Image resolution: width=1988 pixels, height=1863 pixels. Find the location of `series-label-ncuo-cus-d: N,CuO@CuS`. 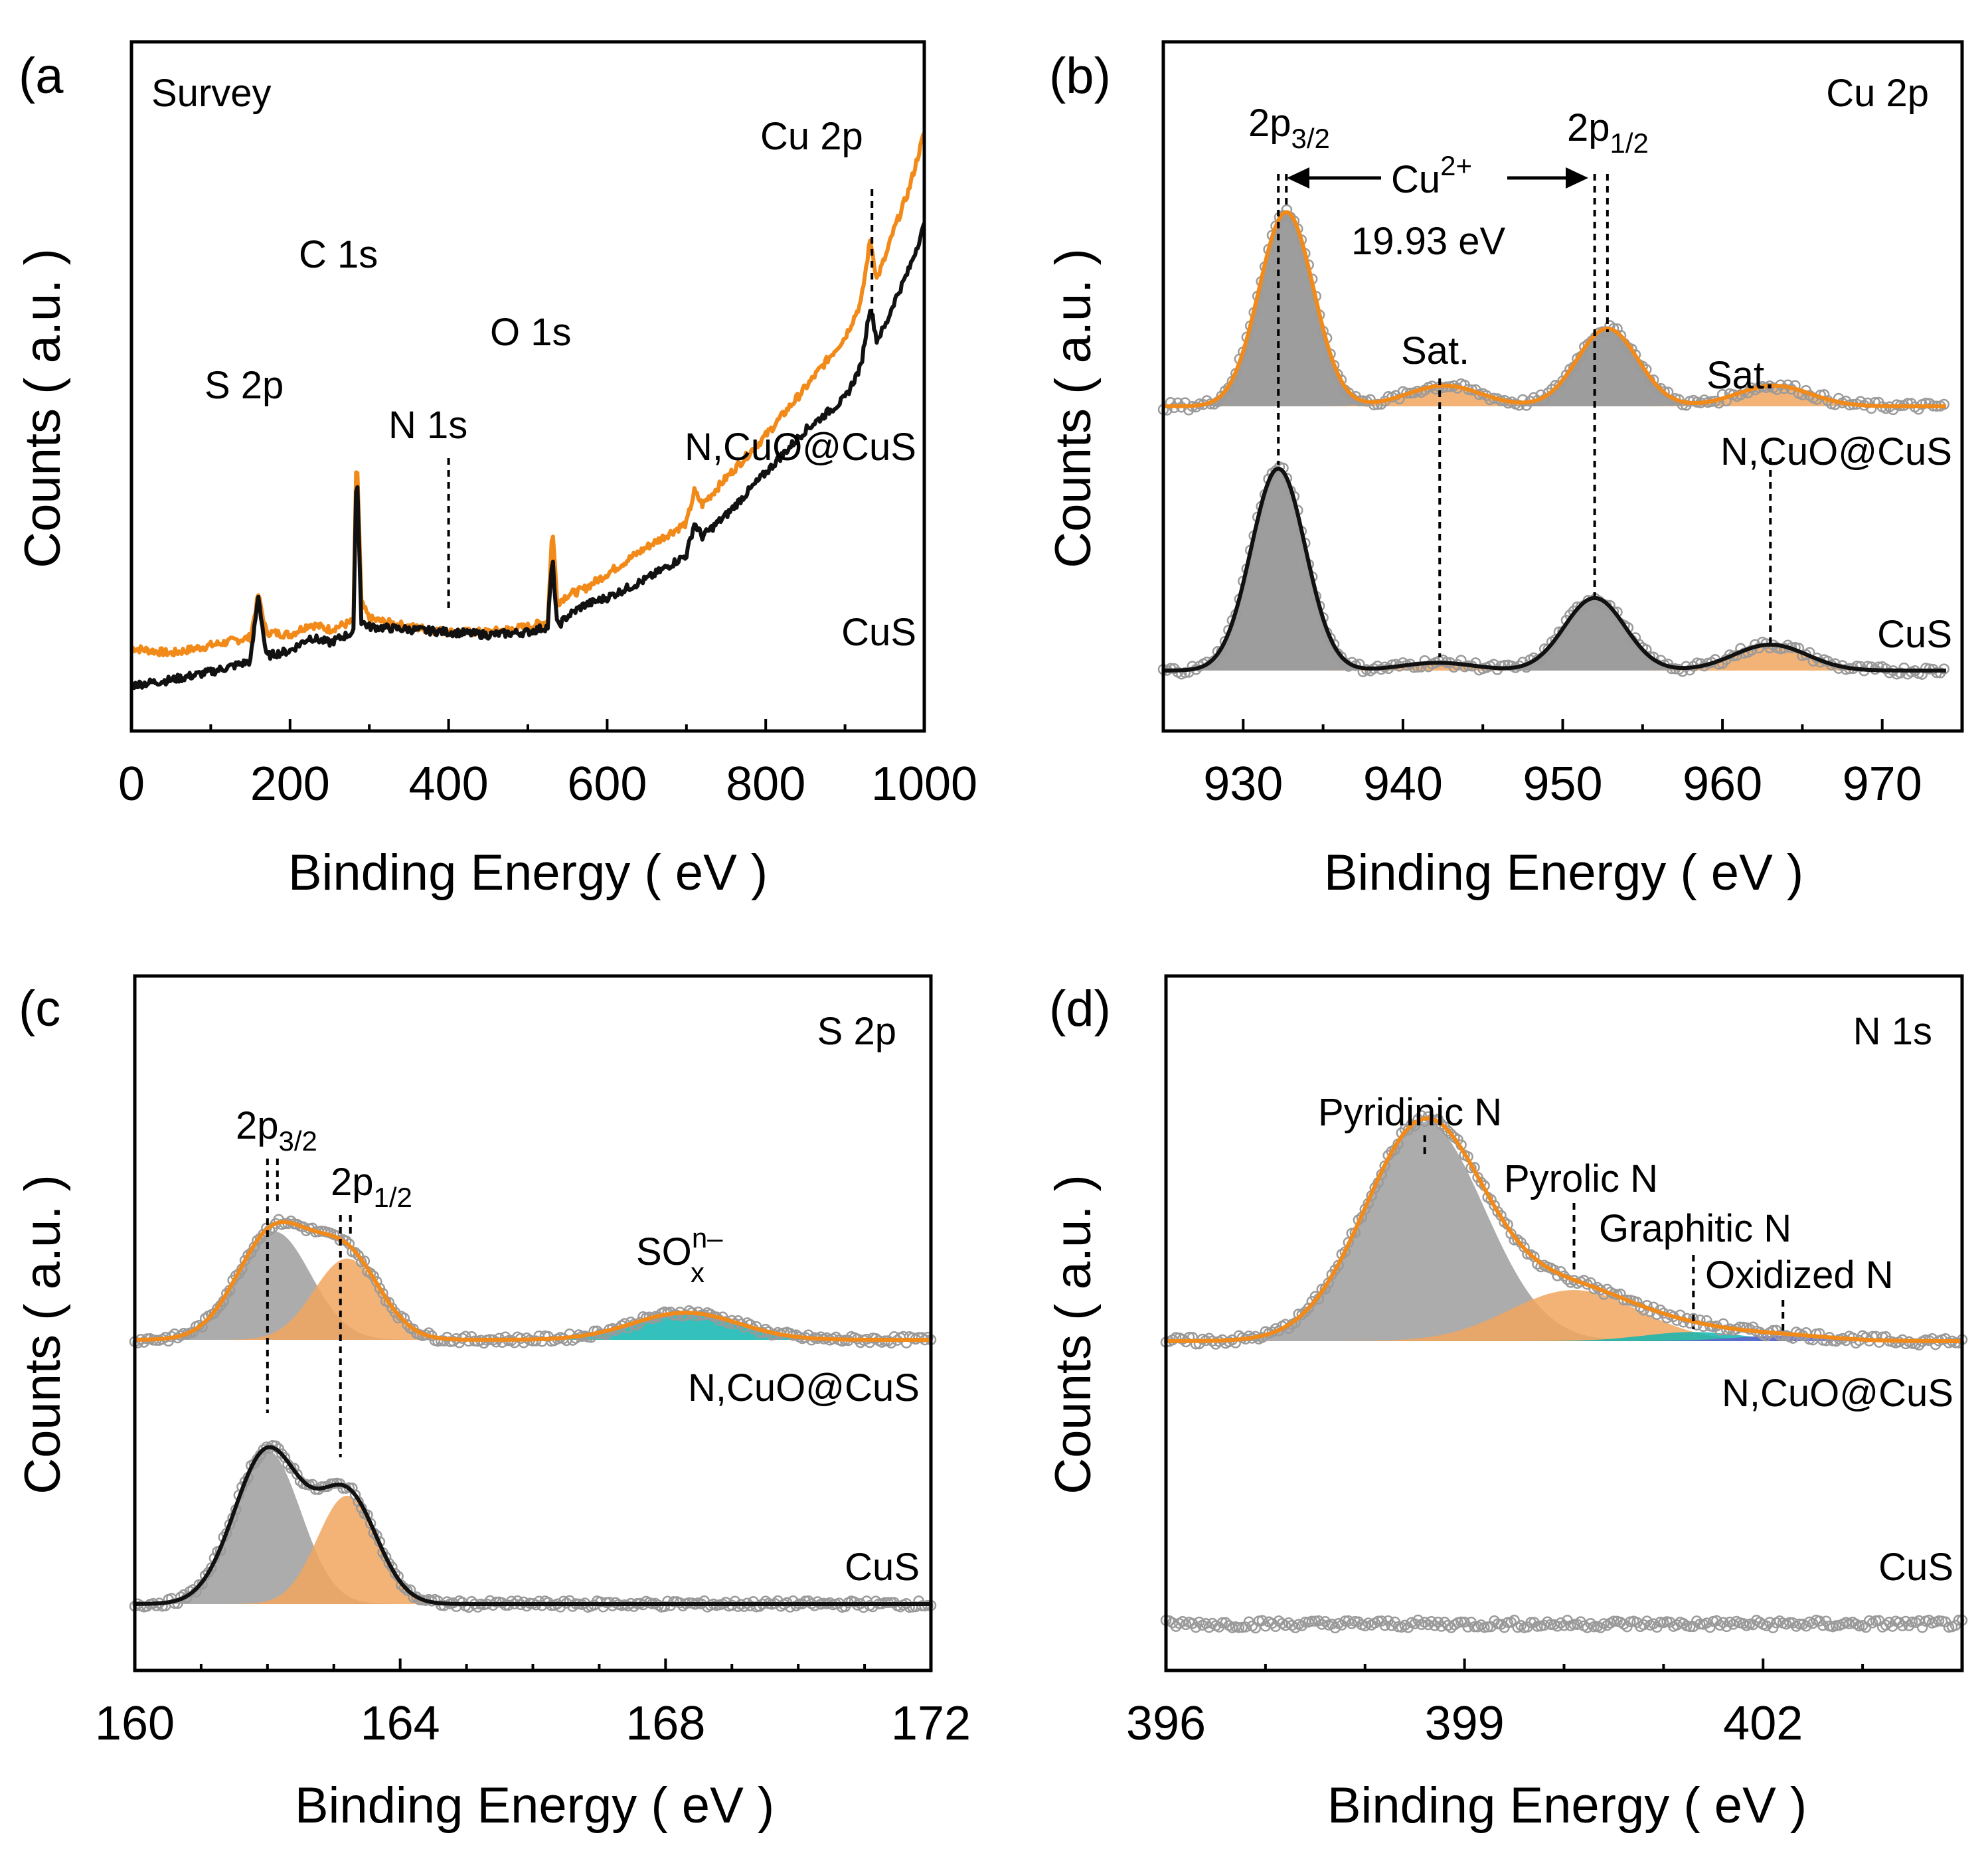

series-label-ncuo-cus-d: N,CuO@CuS is located at coordinates (1838, 1393).